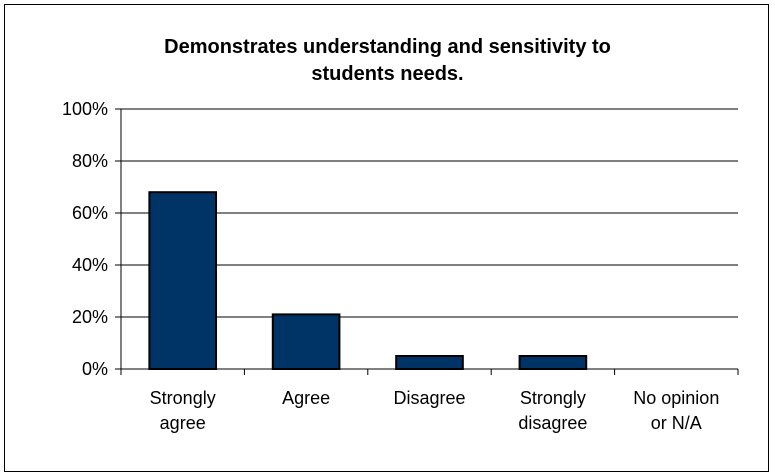 The height and width of the screenshot is (476, 775). I want to click on y-tick-label-60: 60%, so click(90, 213).